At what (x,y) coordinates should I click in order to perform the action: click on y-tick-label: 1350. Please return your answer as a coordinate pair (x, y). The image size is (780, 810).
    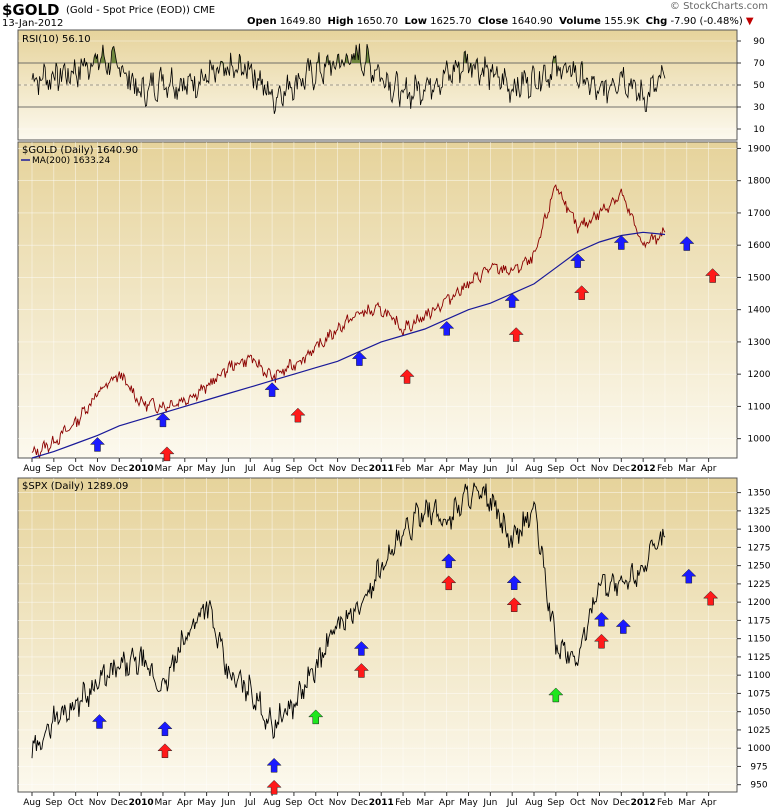
    Looking at the image, I should click on (759, 494).